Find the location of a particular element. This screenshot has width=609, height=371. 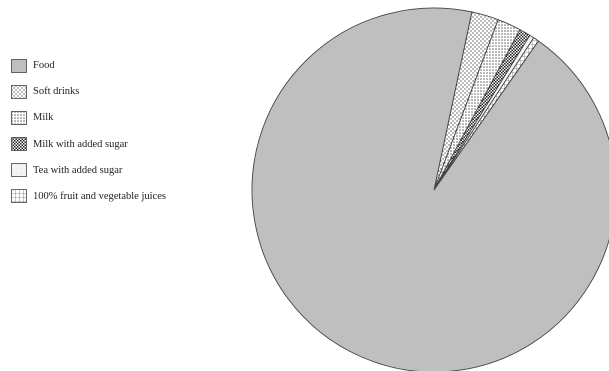

legend-label: Milk is located at coordinates (43, 118).